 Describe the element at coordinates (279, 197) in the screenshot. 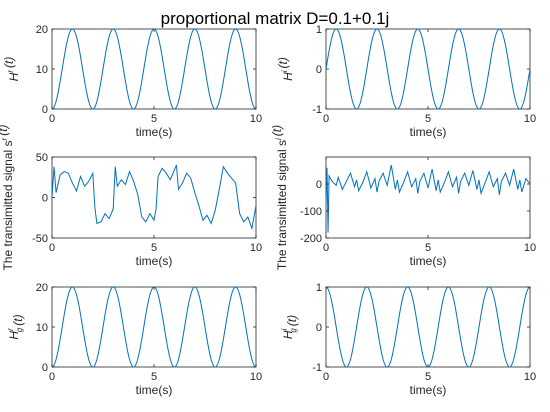

I see `y-axis-label: The transimitted signal si(t)` at that location.